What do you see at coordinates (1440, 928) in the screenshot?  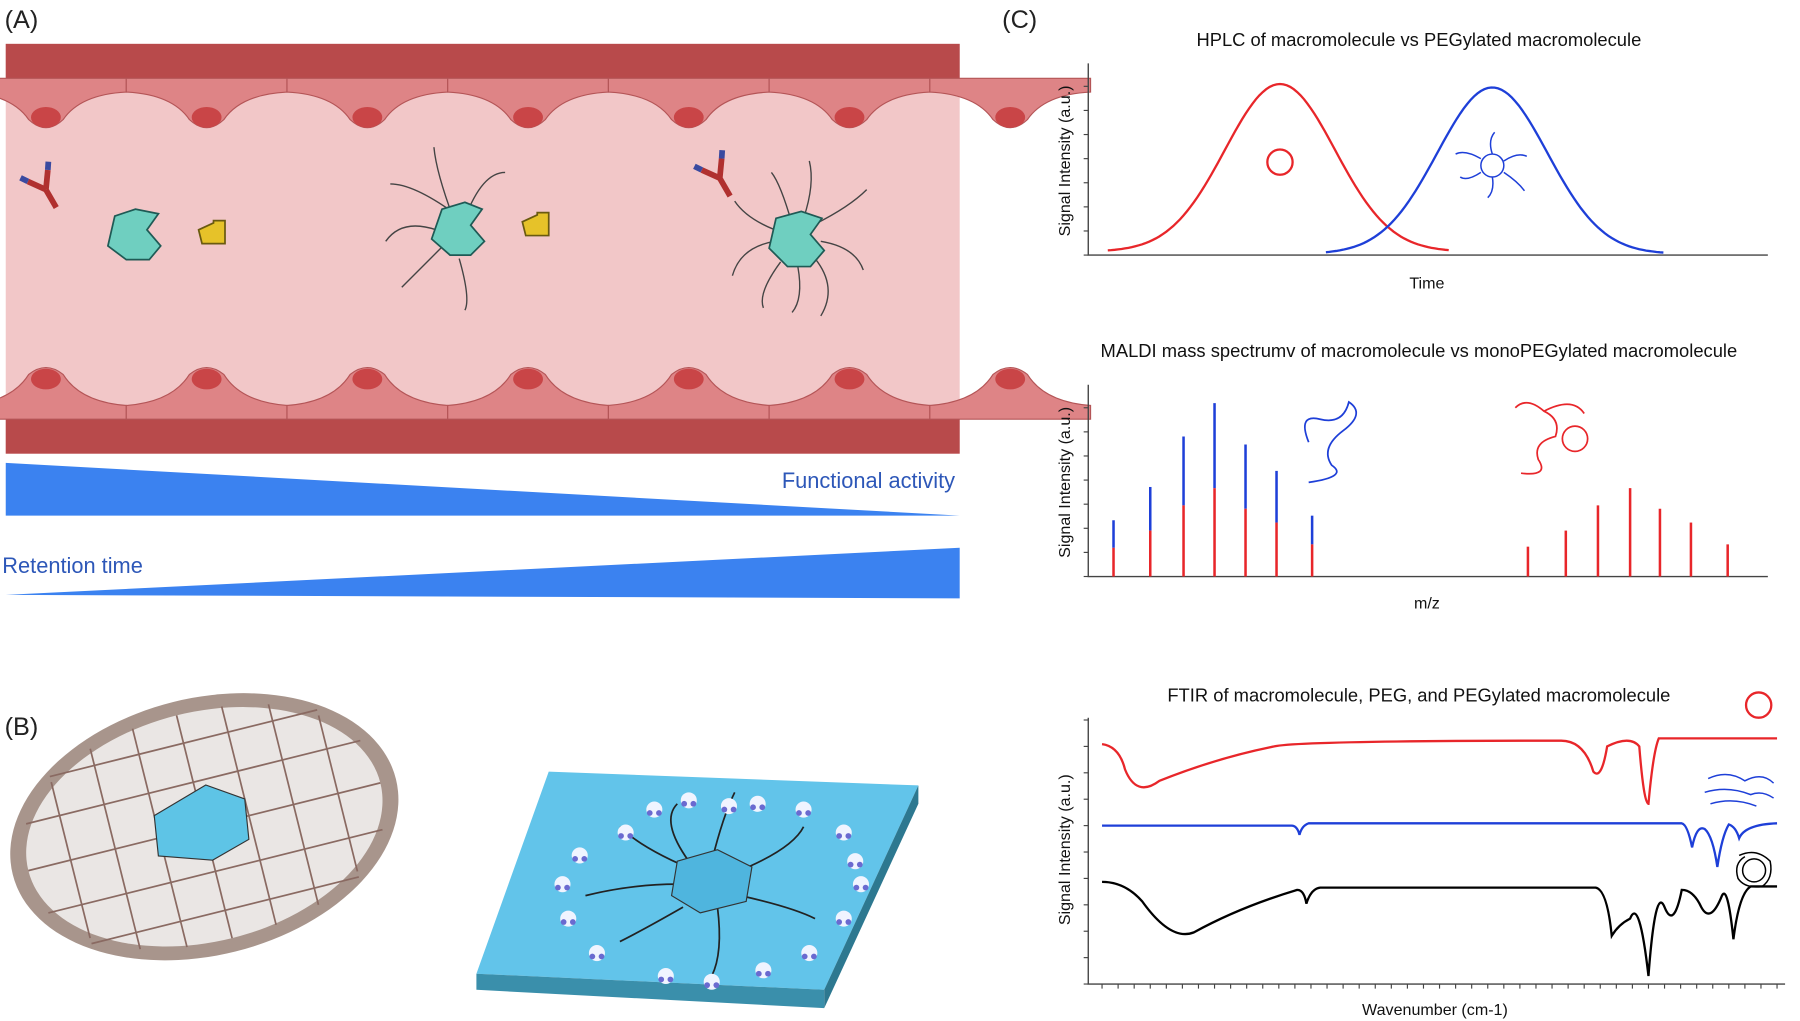 I see `spectrum-black` at bounding box center [1440, 928].